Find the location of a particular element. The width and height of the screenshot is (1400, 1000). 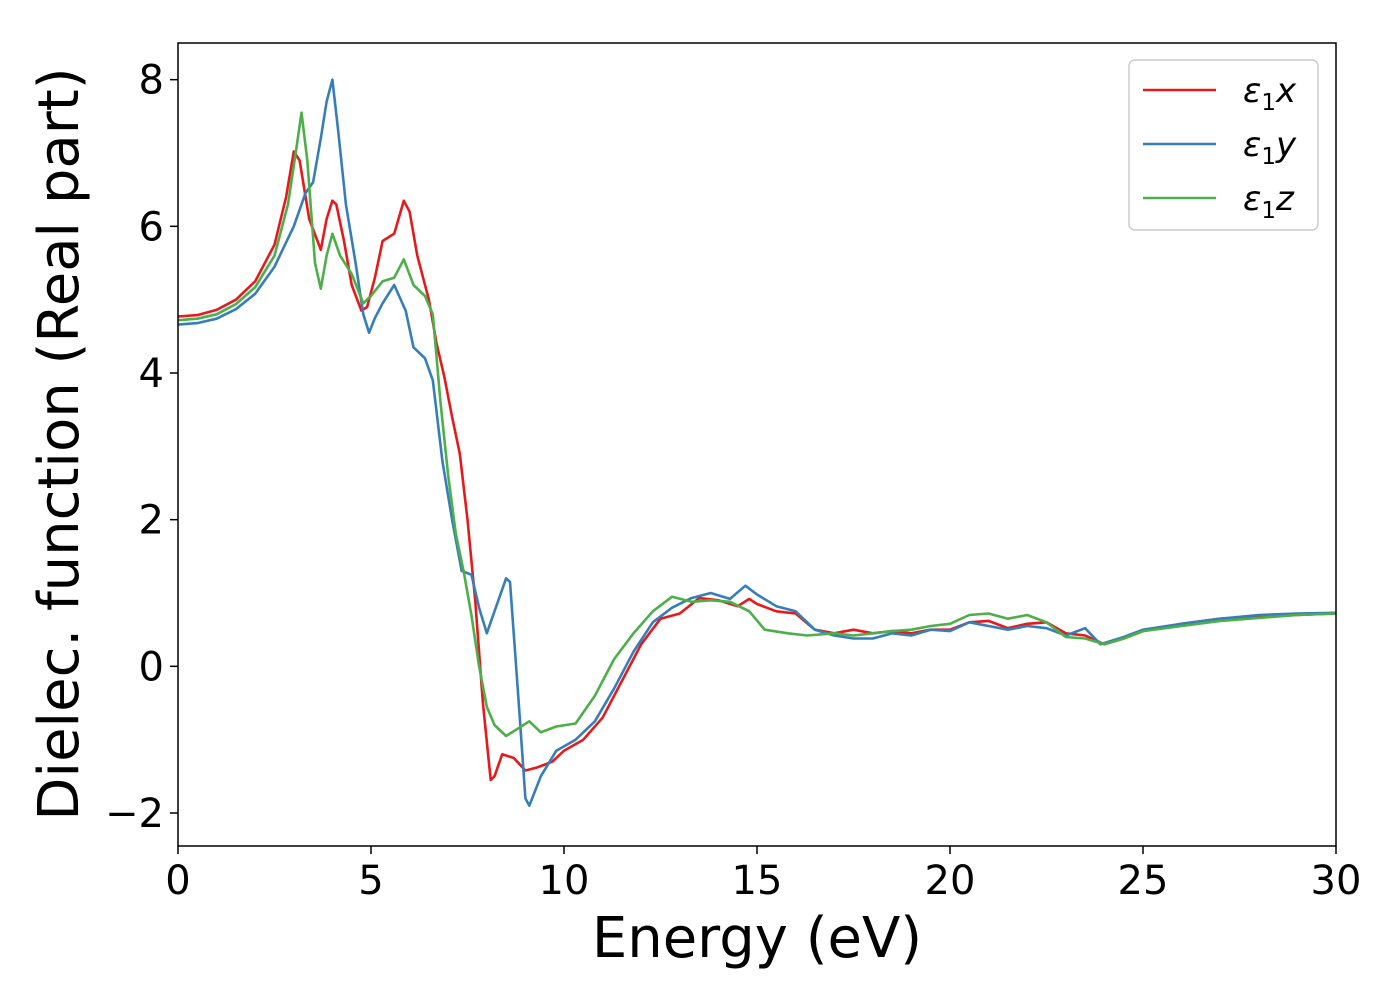

legend-label-z: ε1z is located at coordinates (1269, 201).